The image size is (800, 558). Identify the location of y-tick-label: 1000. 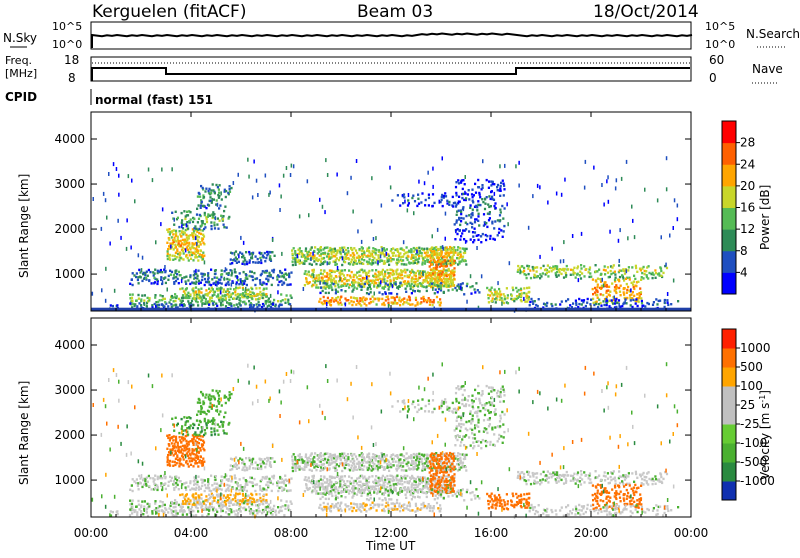
(69, 274).